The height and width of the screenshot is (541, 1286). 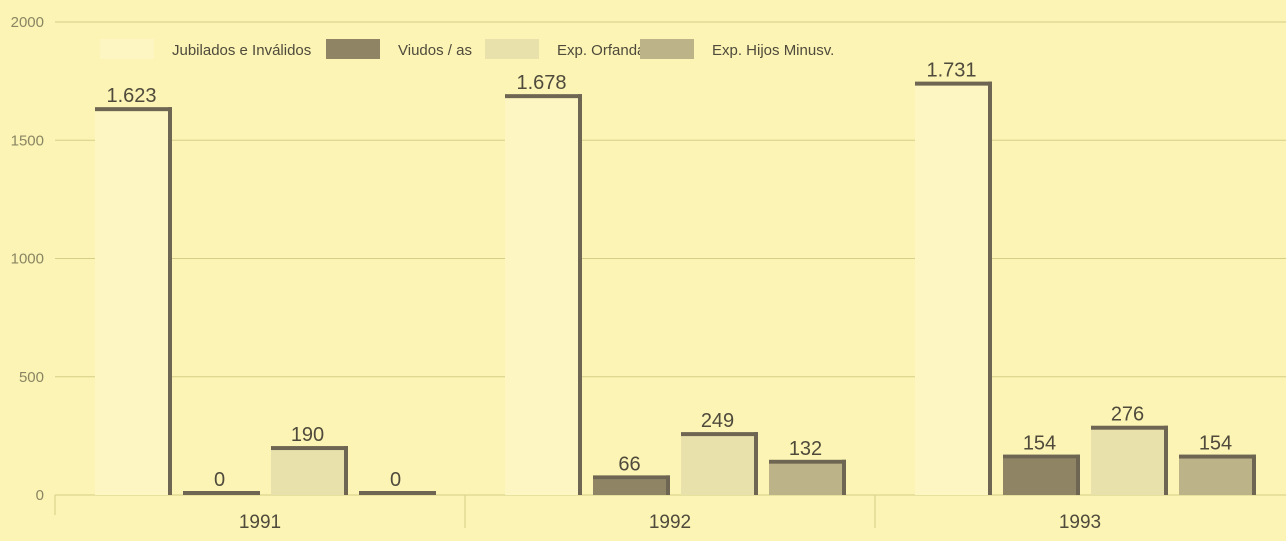 I want to click on bar-jubilados-e-inv-lidos-1993, so click(x=953, y=288).